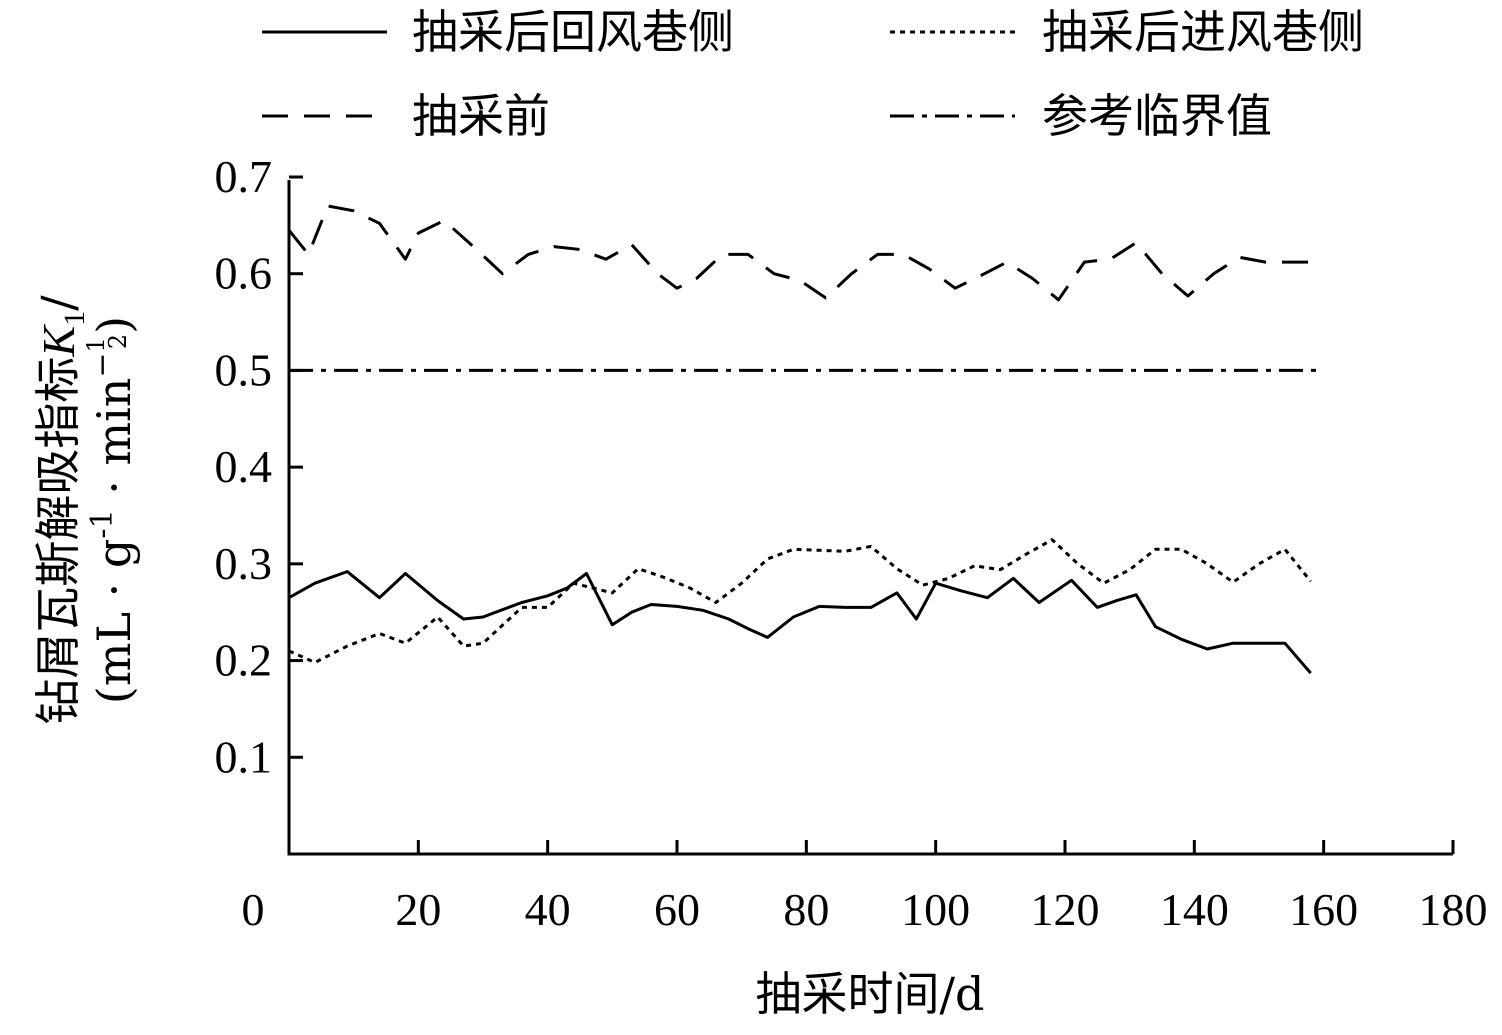 This screenshot has width=1502, height=1035. I want to click on x-tick-label: 140, so click(1194, 909).